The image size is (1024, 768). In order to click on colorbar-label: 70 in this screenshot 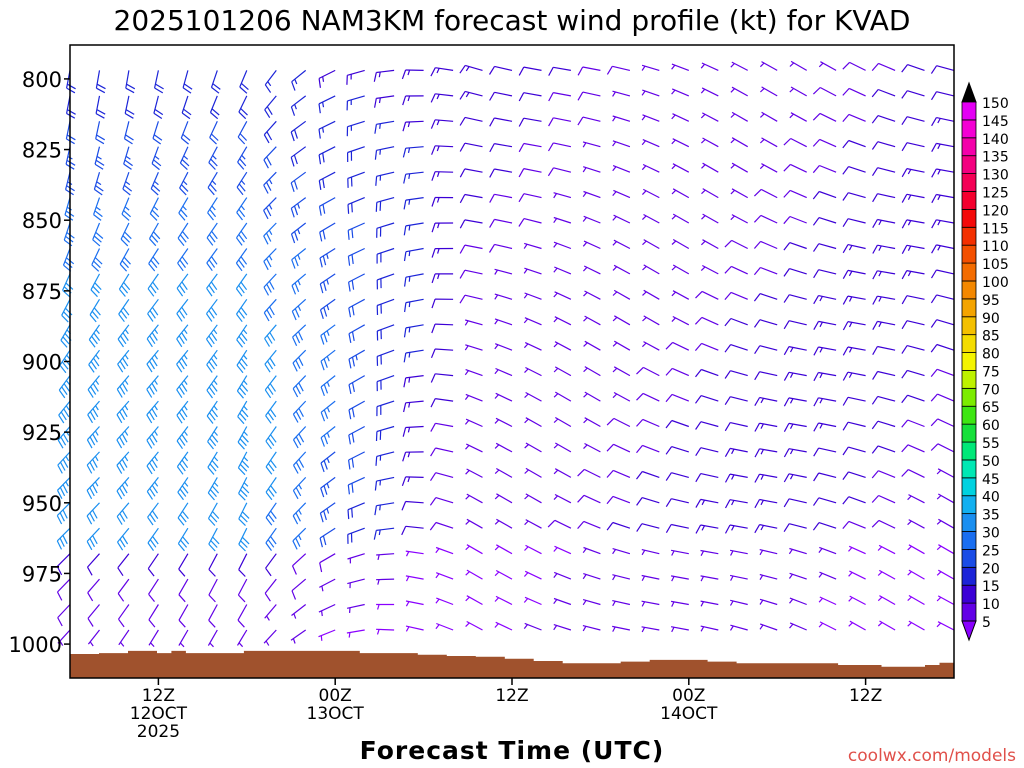, I will do `click(991, 390)`.